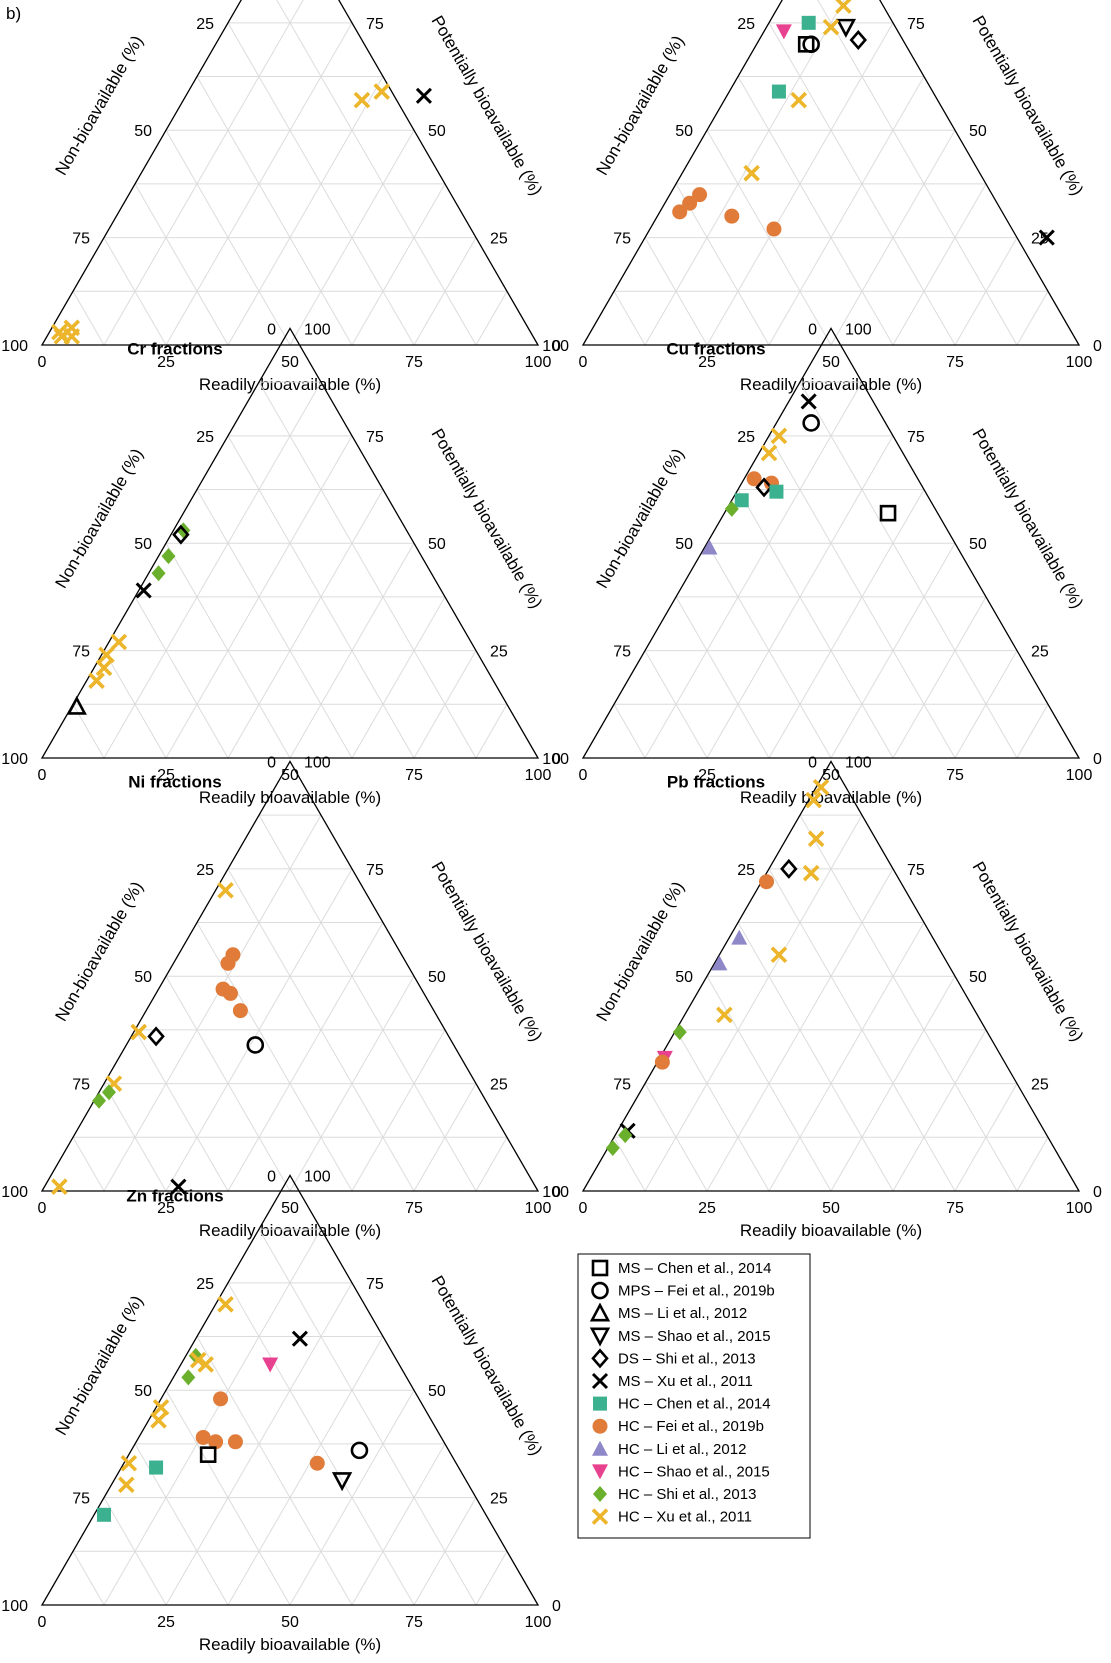 The image size is (1111, 1663). I want to click on grid, so click(290, 1003).